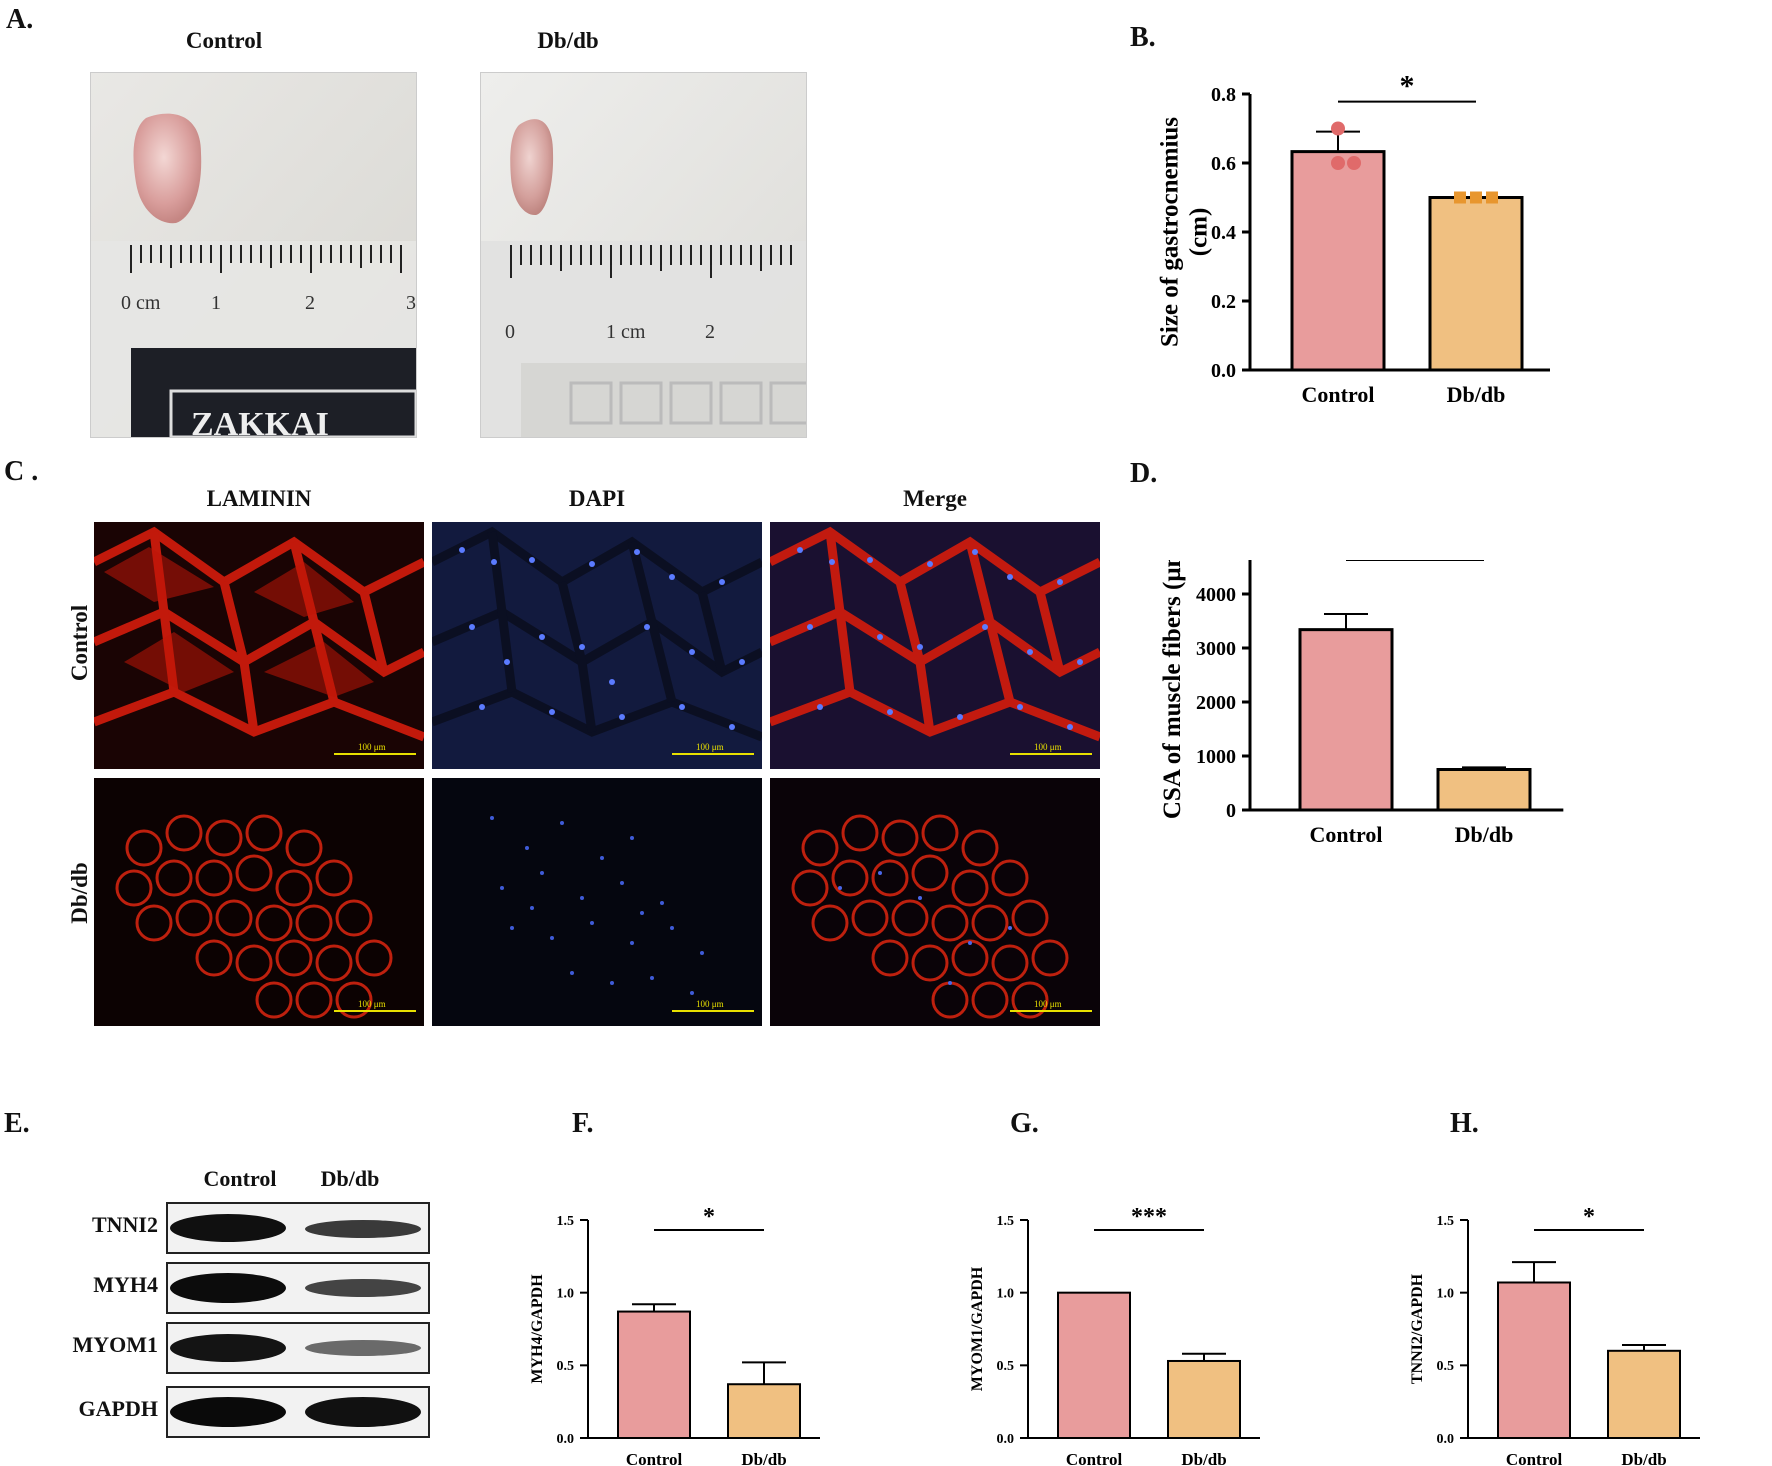 The width and height of the screenshot is (1772, 1466). What do you see at coordinates (597, 498) in the screenshot?
I see `col-header-dapi: DAPI` at bounding box center [597, 498].